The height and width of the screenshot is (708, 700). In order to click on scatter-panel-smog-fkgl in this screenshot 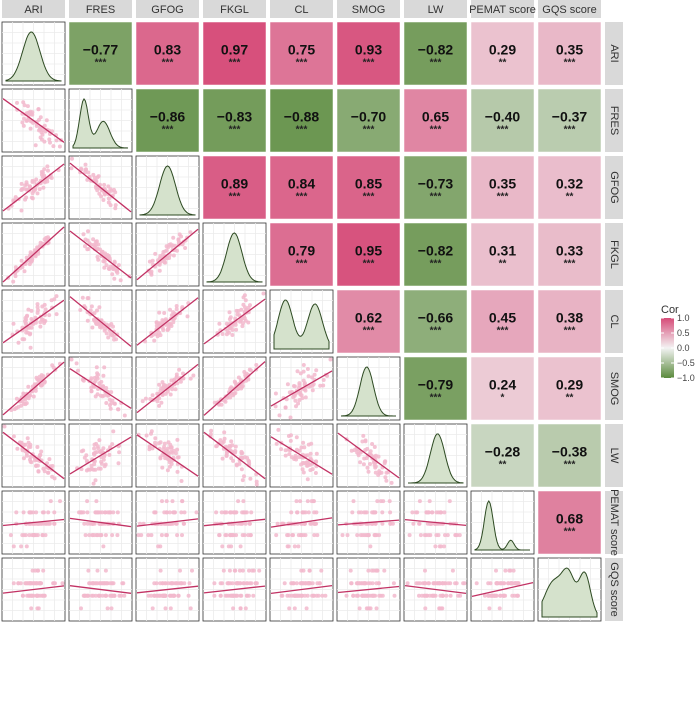, I will do `click(234, 388)`.